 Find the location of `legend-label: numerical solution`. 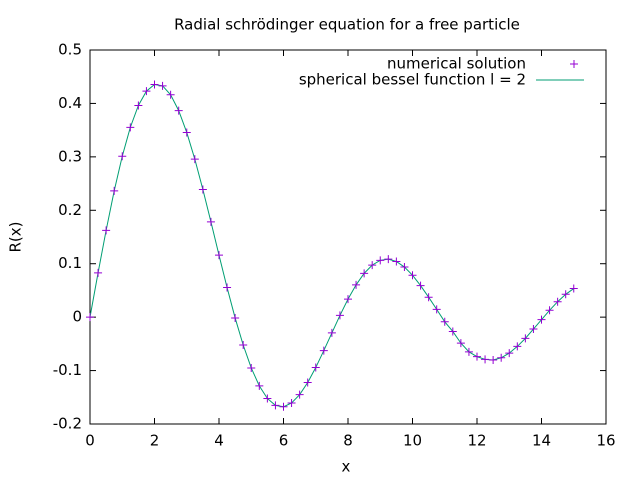

legend-label: numerical solution is located at coordinates (456, 64).